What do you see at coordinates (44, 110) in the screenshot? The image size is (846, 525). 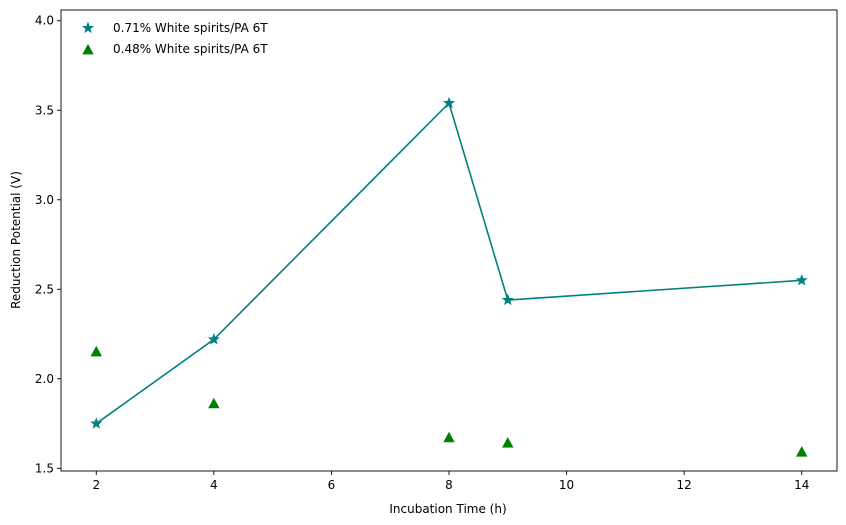 I see `y-tick-label-4: 3.5` at bounding box center [44, 110].